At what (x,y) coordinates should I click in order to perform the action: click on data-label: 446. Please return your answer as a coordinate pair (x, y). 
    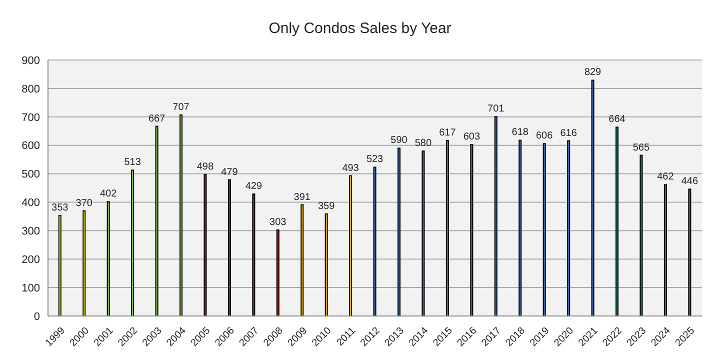
    Looking at the image, I should click on (689, 182).